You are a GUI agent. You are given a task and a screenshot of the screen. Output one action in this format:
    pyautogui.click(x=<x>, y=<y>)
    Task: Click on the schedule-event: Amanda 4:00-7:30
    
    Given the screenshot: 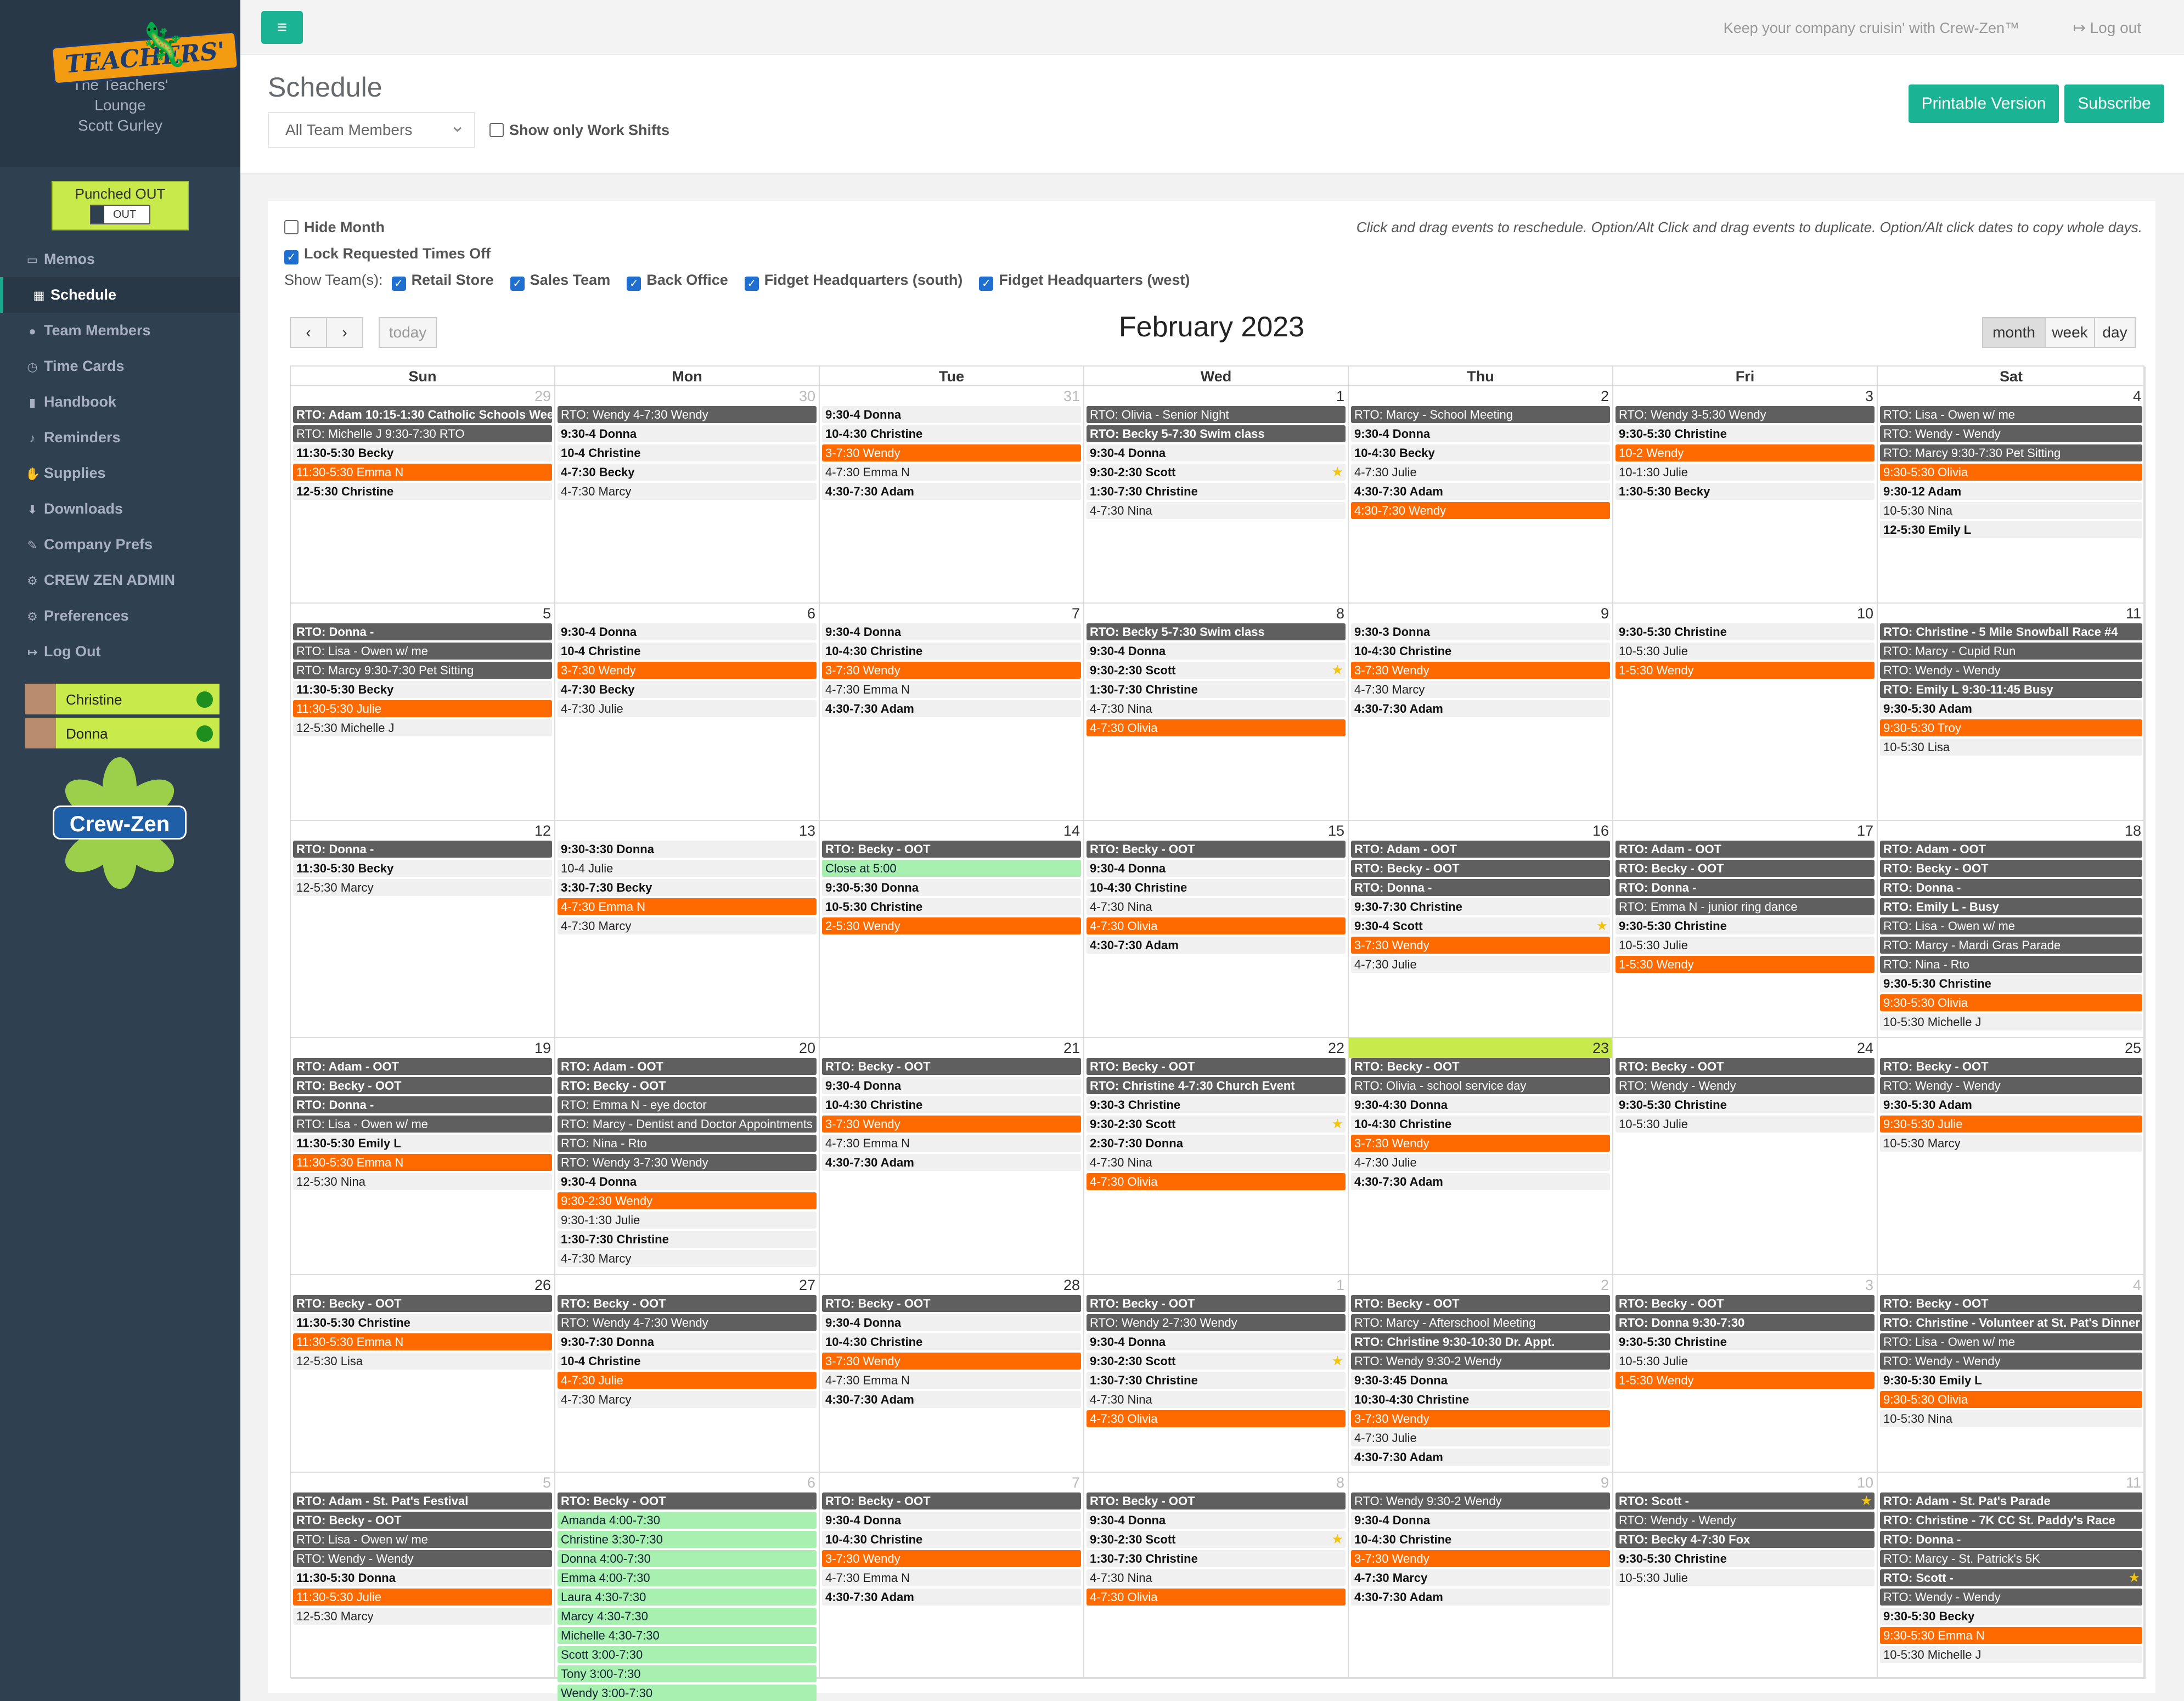 What is the action you would take?
    pyautogui.click(x=687, y=1520)
    